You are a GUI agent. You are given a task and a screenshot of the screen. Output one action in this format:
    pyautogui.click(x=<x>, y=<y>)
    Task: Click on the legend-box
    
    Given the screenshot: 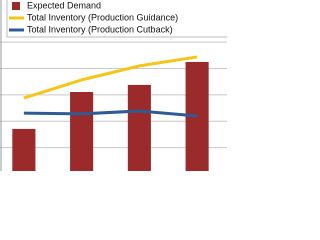 What is the action you would take?
    pyautogui.click(x=116, y=19)
    